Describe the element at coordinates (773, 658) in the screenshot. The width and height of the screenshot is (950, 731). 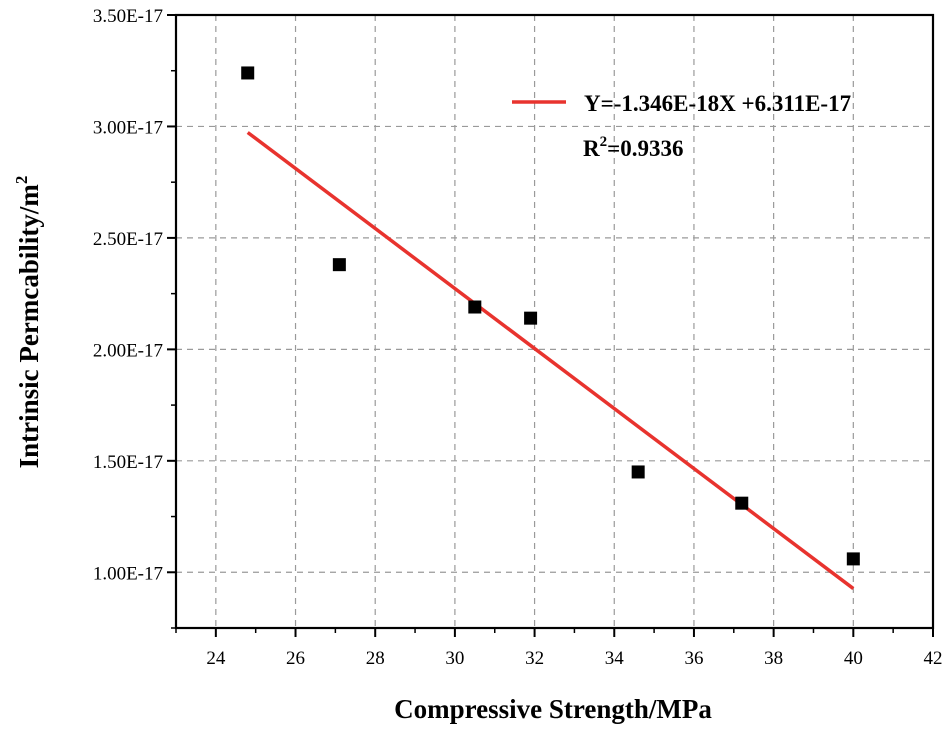
I see `x-tick-label: 38` at that location.